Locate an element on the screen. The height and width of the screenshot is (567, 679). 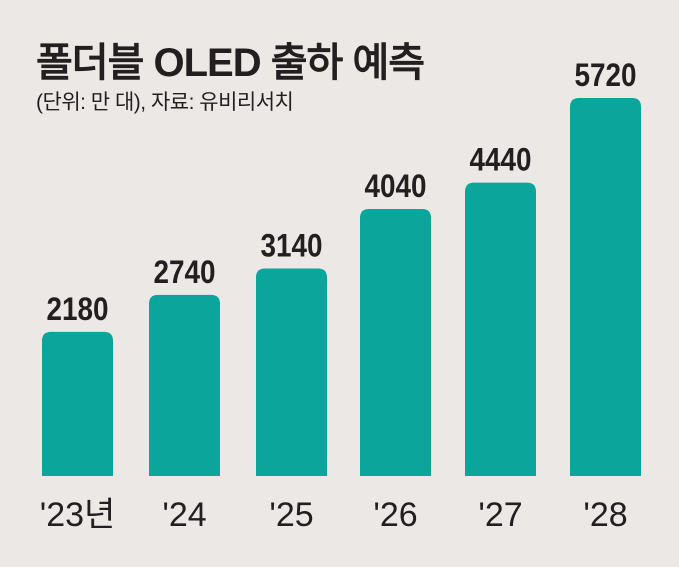
data-label: 5720 is located at coordinates (606, 75).